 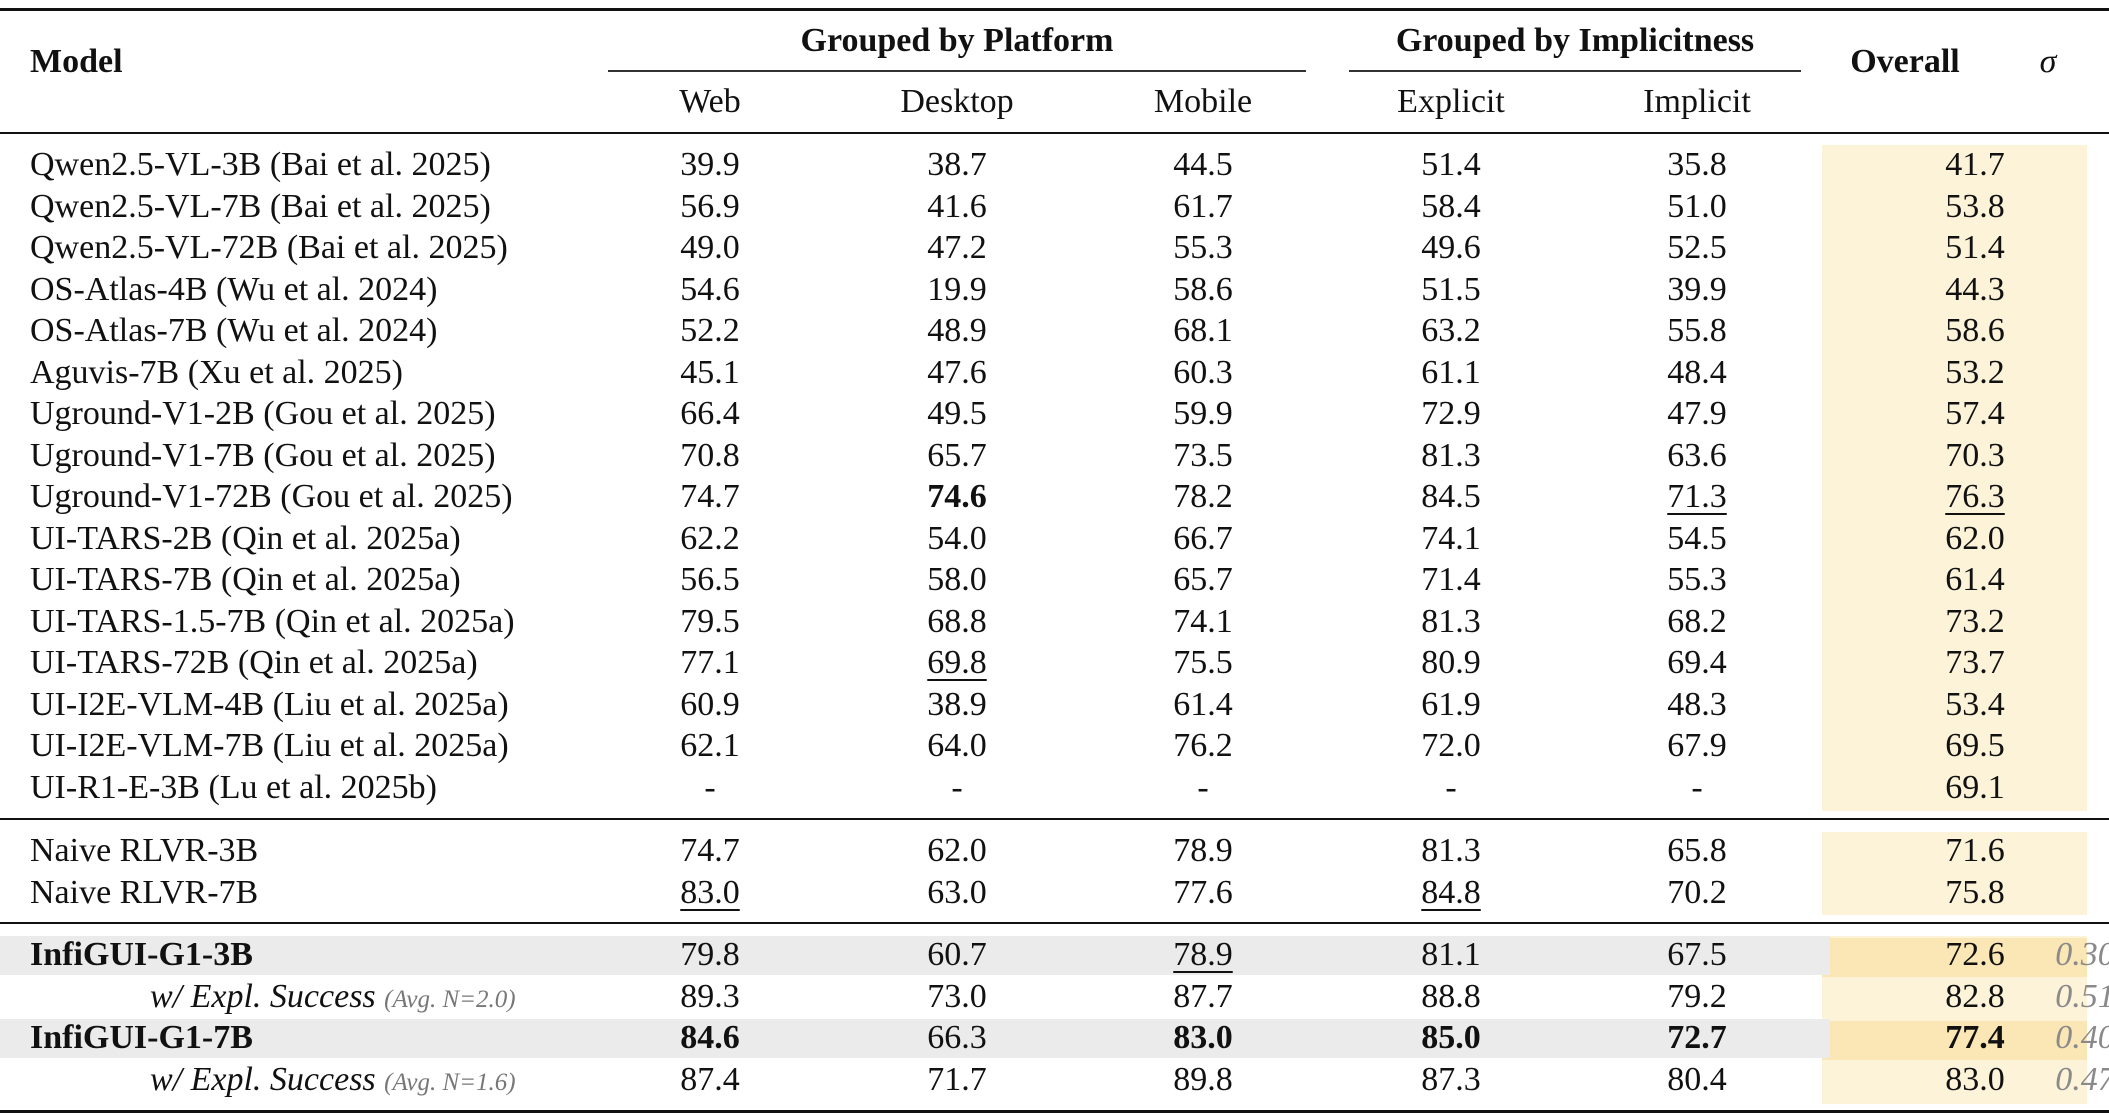 I want to click on desktop-score: 73.0, so click(x=957, y=996).